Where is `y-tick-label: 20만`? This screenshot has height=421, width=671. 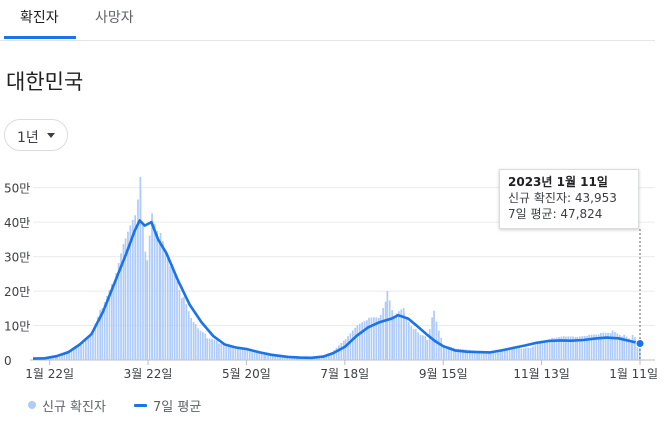
y-tick-label: 20만 is located at coordinates (17, 292).